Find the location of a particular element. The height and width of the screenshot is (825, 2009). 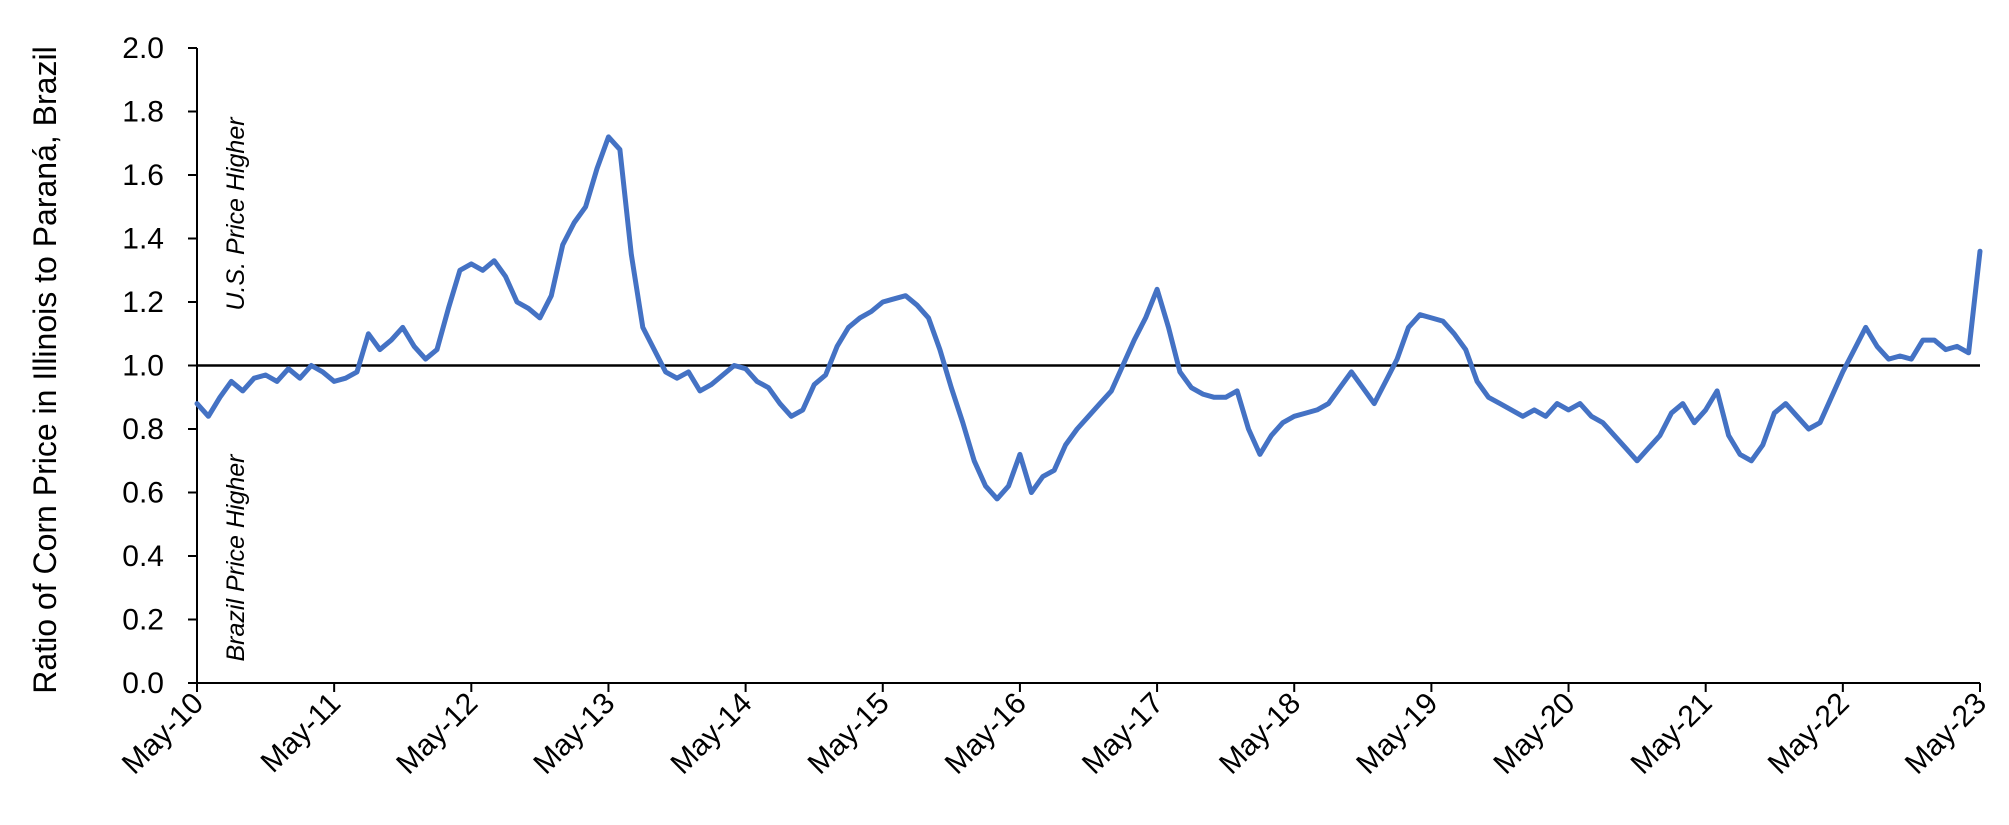

y-tick-label: 0.4 is located at coordinates (143, 556).